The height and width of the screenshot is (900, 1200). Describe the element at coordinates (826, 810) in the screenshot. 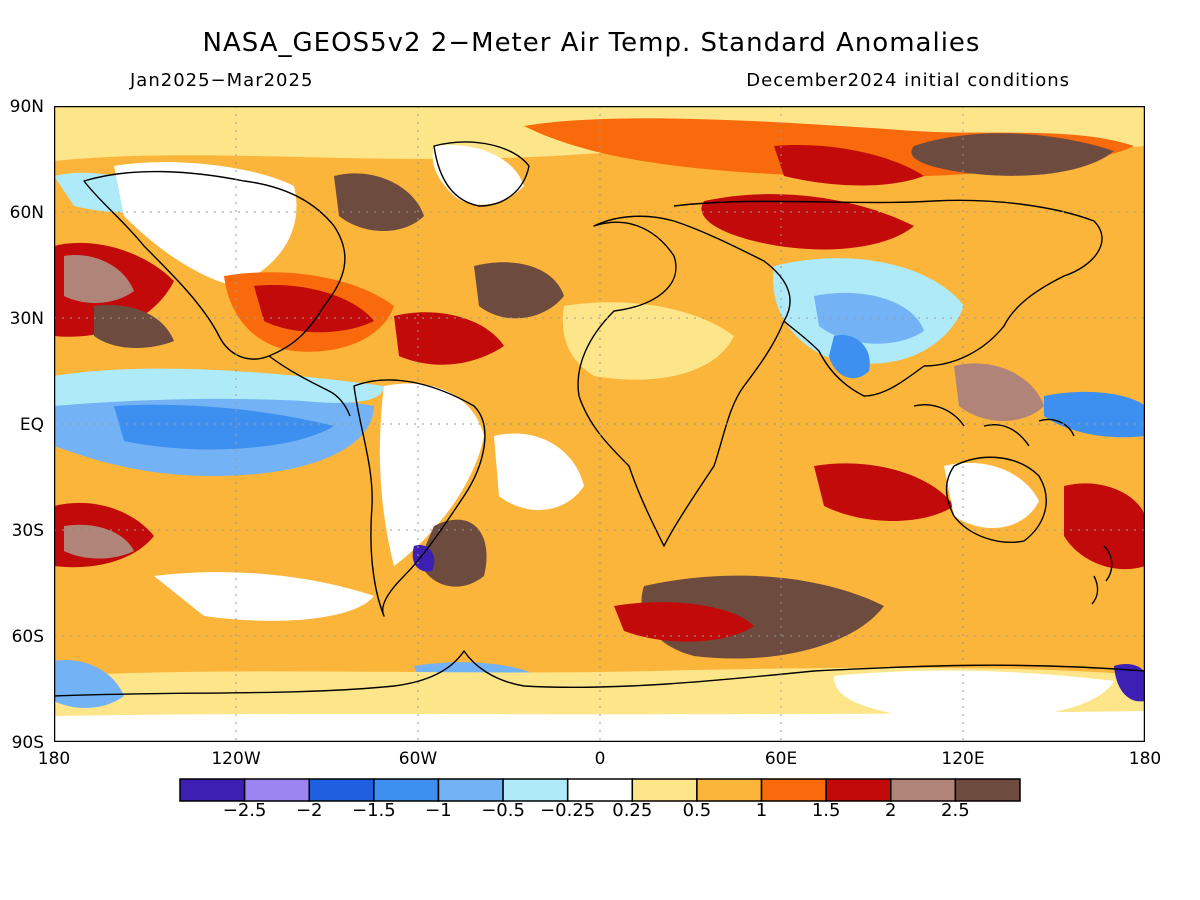

I see `colorbar-label: 1.5` at that location.